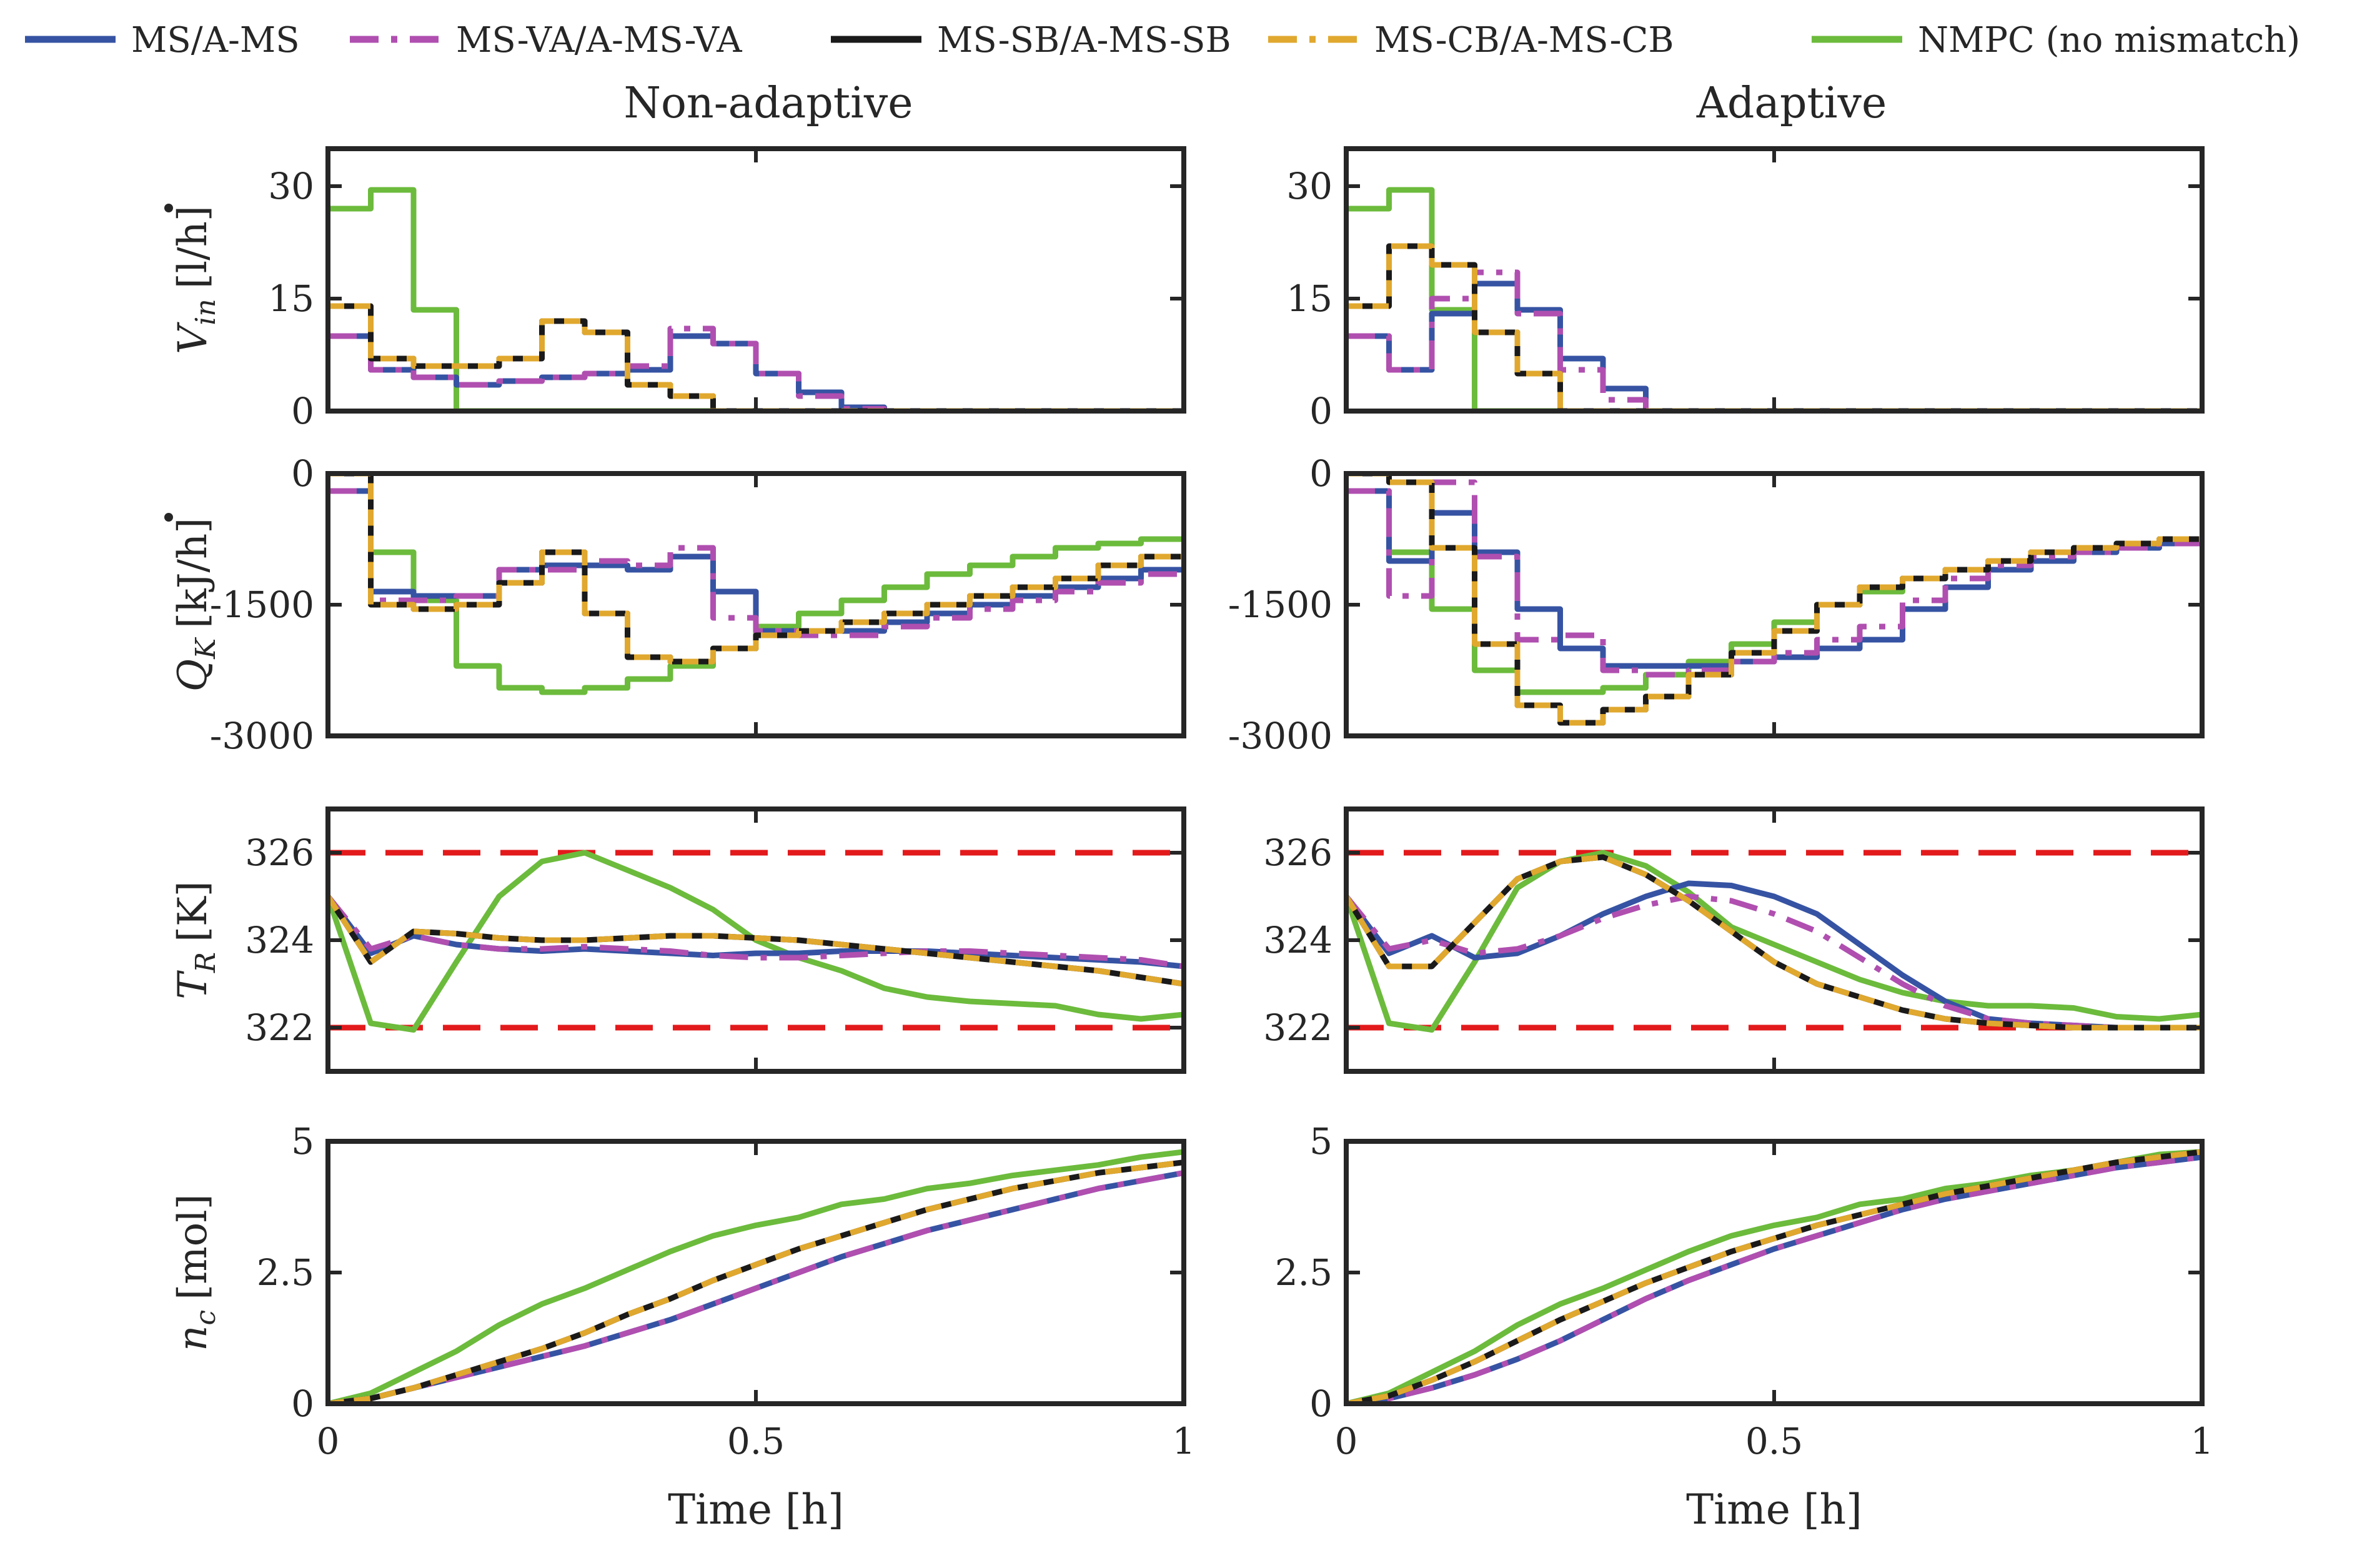  What do you see at coordinates (1255, 103) in the screenshot?
I see `column-titles: Non-adaptive Adaptive` at bounding box center [1255, 103].